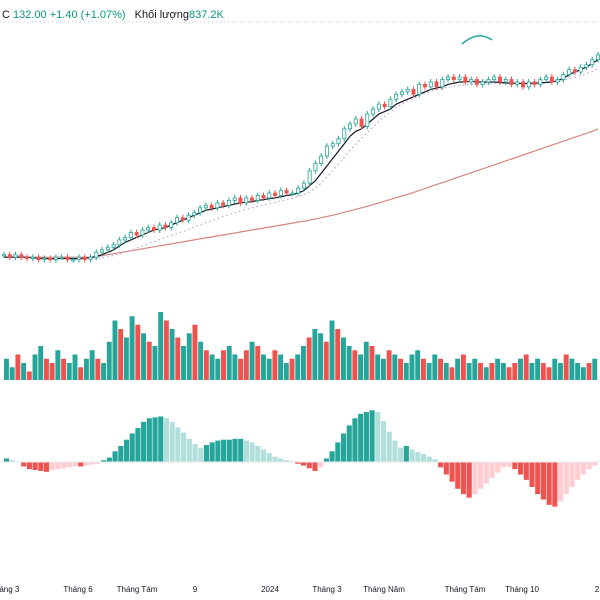  Describe the element at coordinates (206, 15) in the screenshot. I see `legend-volume-value: 837.2K` at that location.